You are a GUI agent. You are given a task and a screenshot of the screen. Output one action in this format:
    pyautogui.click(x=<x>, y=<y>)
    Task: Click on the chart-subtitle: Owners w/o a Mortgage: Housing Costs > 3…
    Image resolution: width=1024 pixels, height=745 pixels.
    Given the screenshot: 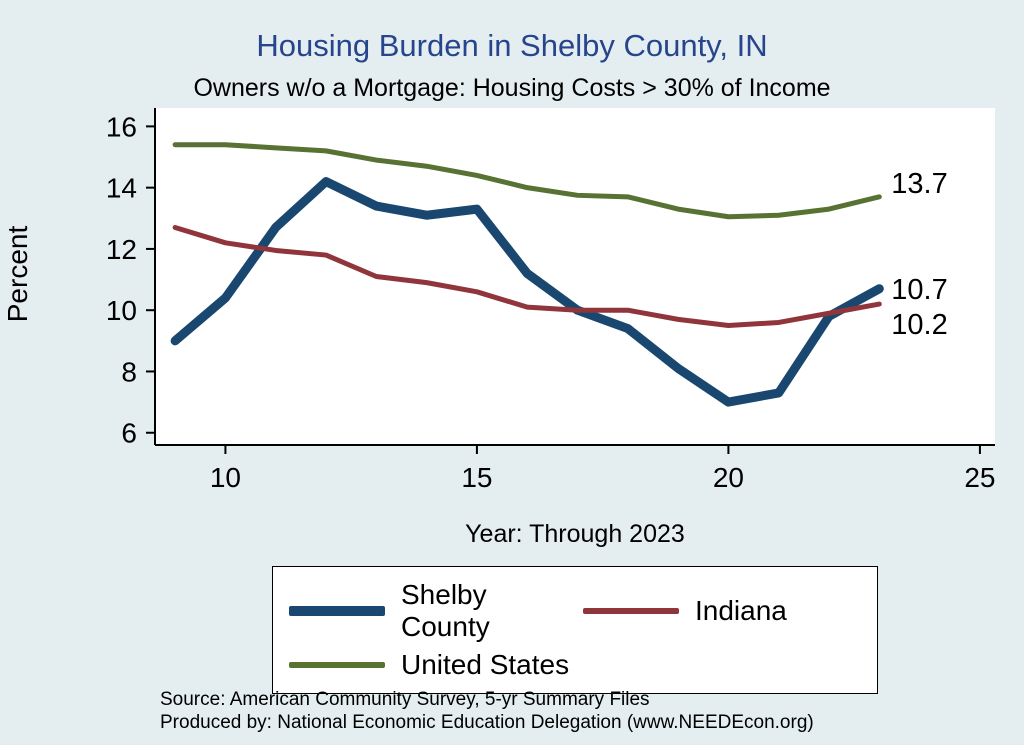 What is the action you would take?
    pyautogui.click(x=512, y=88)
    